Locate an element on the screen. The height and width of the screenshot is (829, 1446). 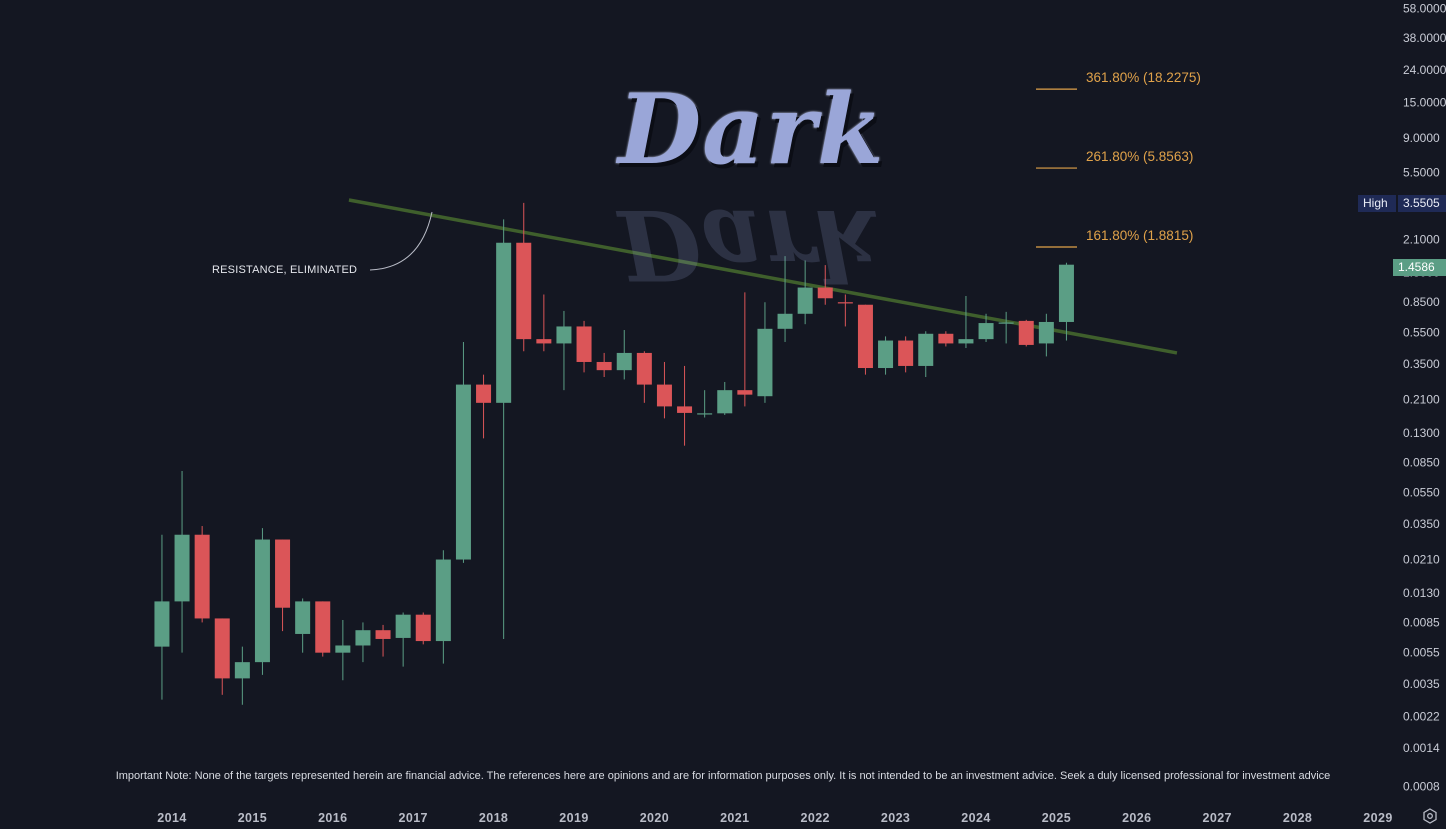
y-tick-label: 2.1000 is located at coordinates (1421, 239).